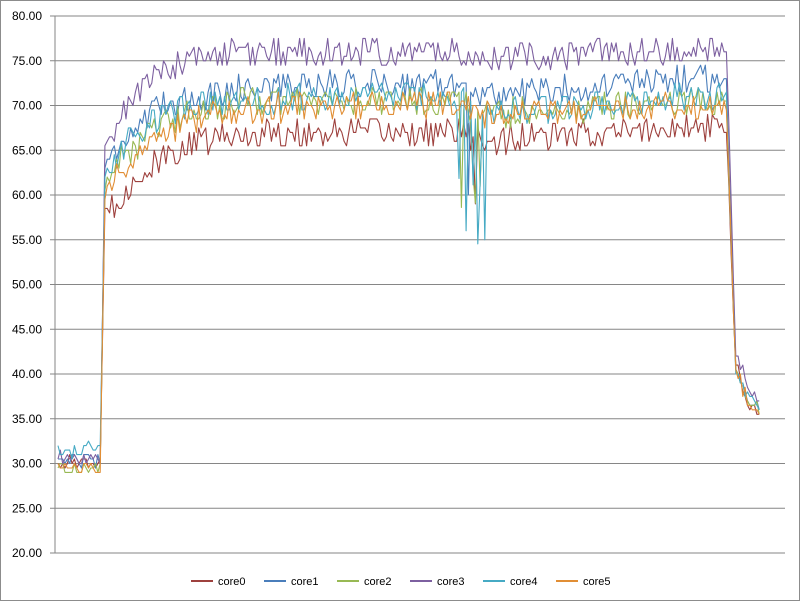 This screenshot has height=605, width=800. What do you see at coordinates (27, 329) in the screenshot?
I see `y-tick-label: 45.00` at bounding box center [27, 329].